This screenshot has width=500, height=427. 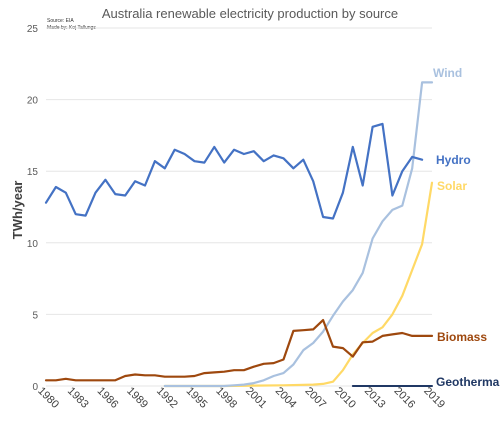 What do you see at coordinates (375, 398) in the screenshot?
I see `x-tick-label: 2013` at bounding box center [375, 398].